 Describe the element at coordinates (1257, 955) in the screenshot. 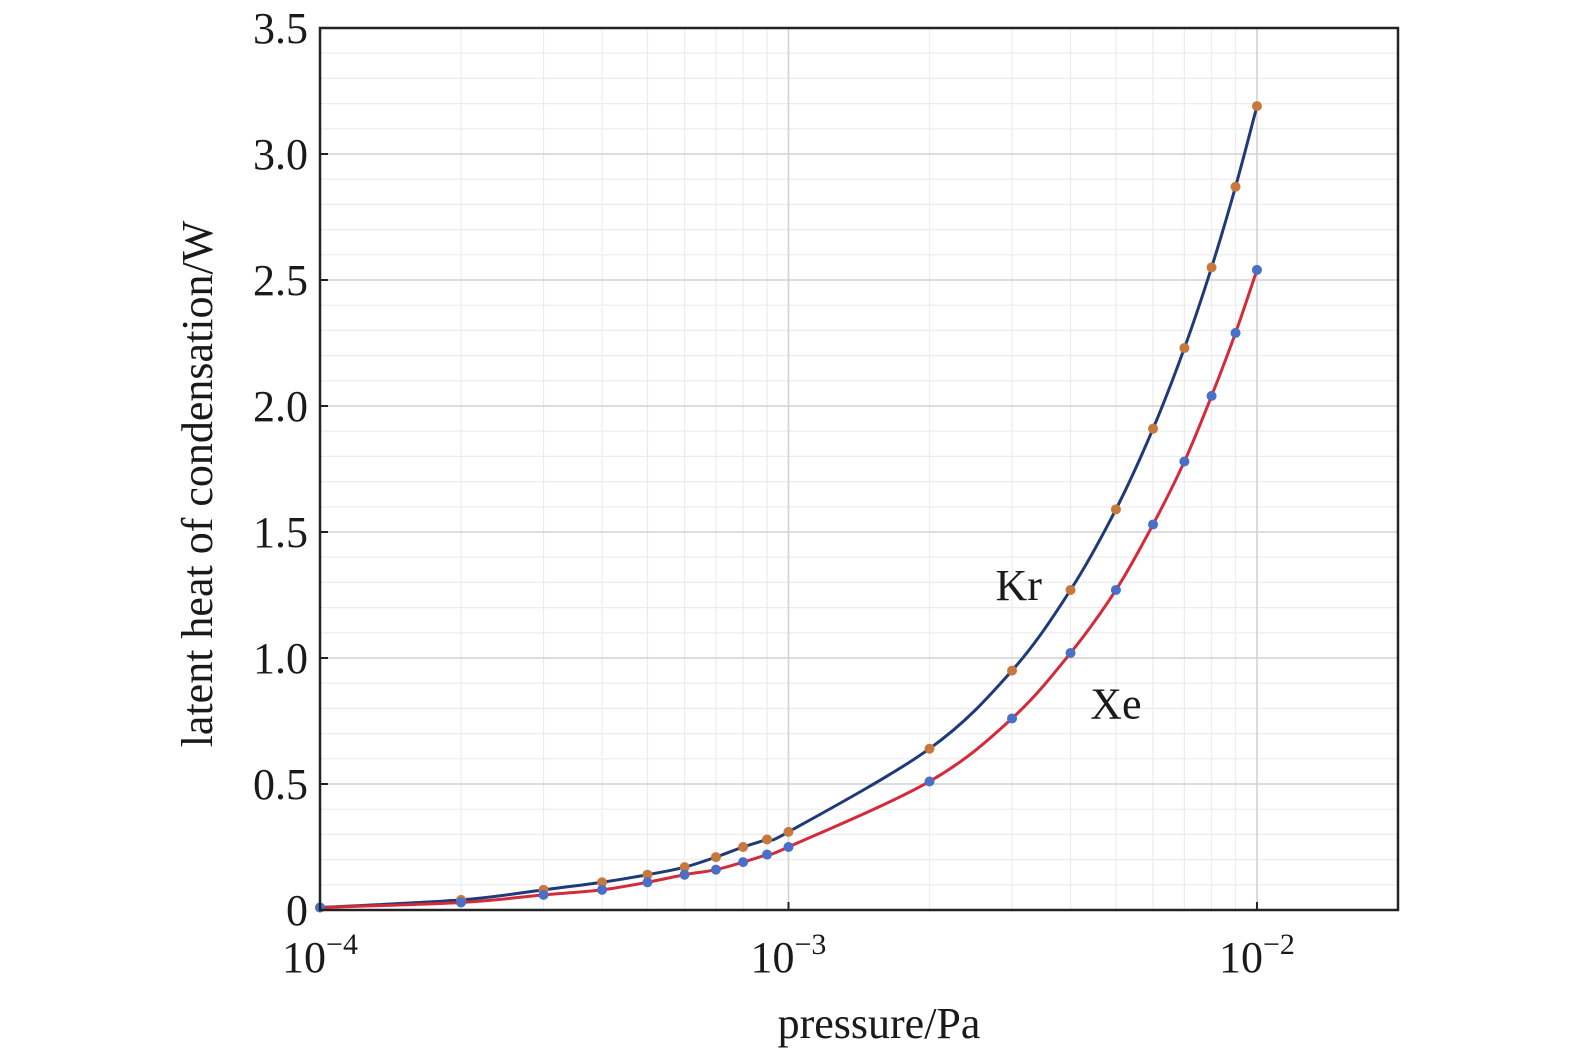

I see `x-tick-label: 10⁻²` at that location.